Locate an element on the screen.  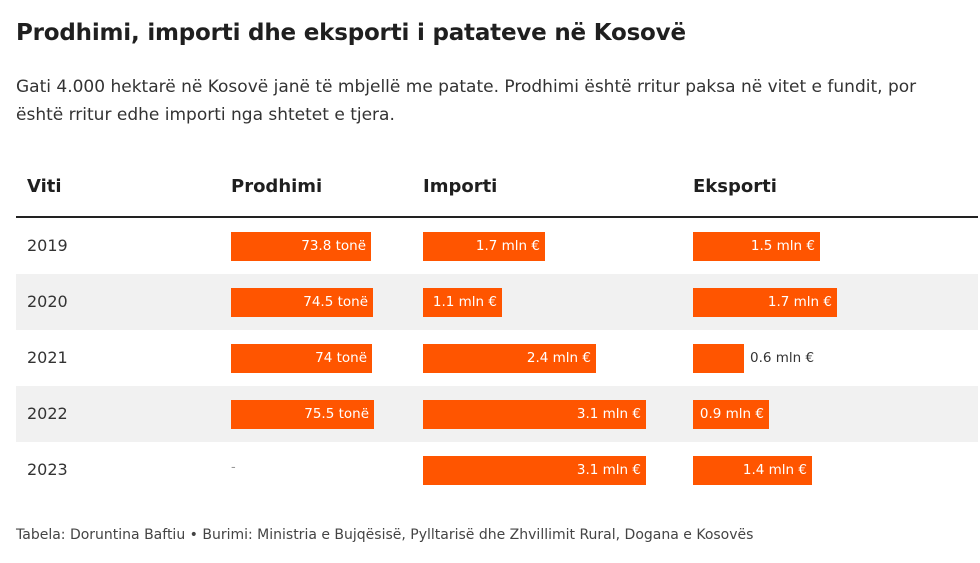
table-row: 2022 75.5 tonë 3.1 mln € 0.9 mln € is located at coordinates (497, 414).